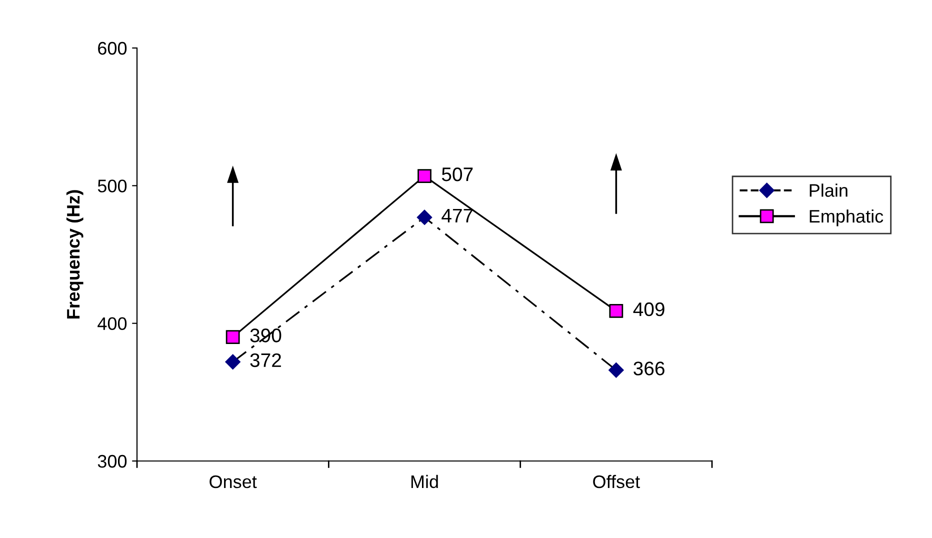  What do you see at coordinates (233, 481) in the screenshot?
I see `x-tick-label: Onset` at bounding box center [233, 481].